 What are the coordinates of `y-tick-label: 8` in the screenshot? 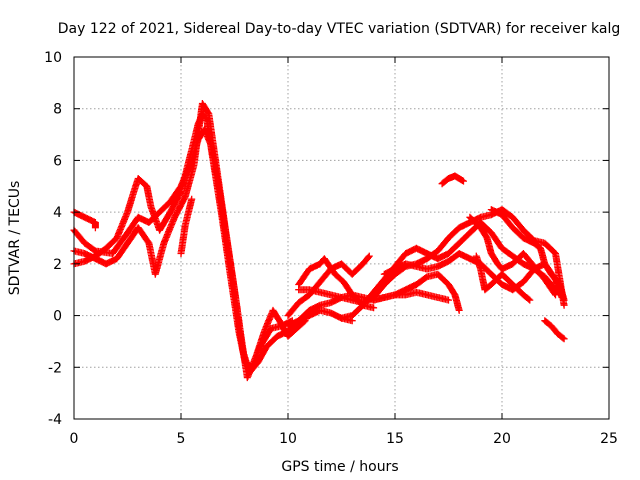 It's located at (57, 110).